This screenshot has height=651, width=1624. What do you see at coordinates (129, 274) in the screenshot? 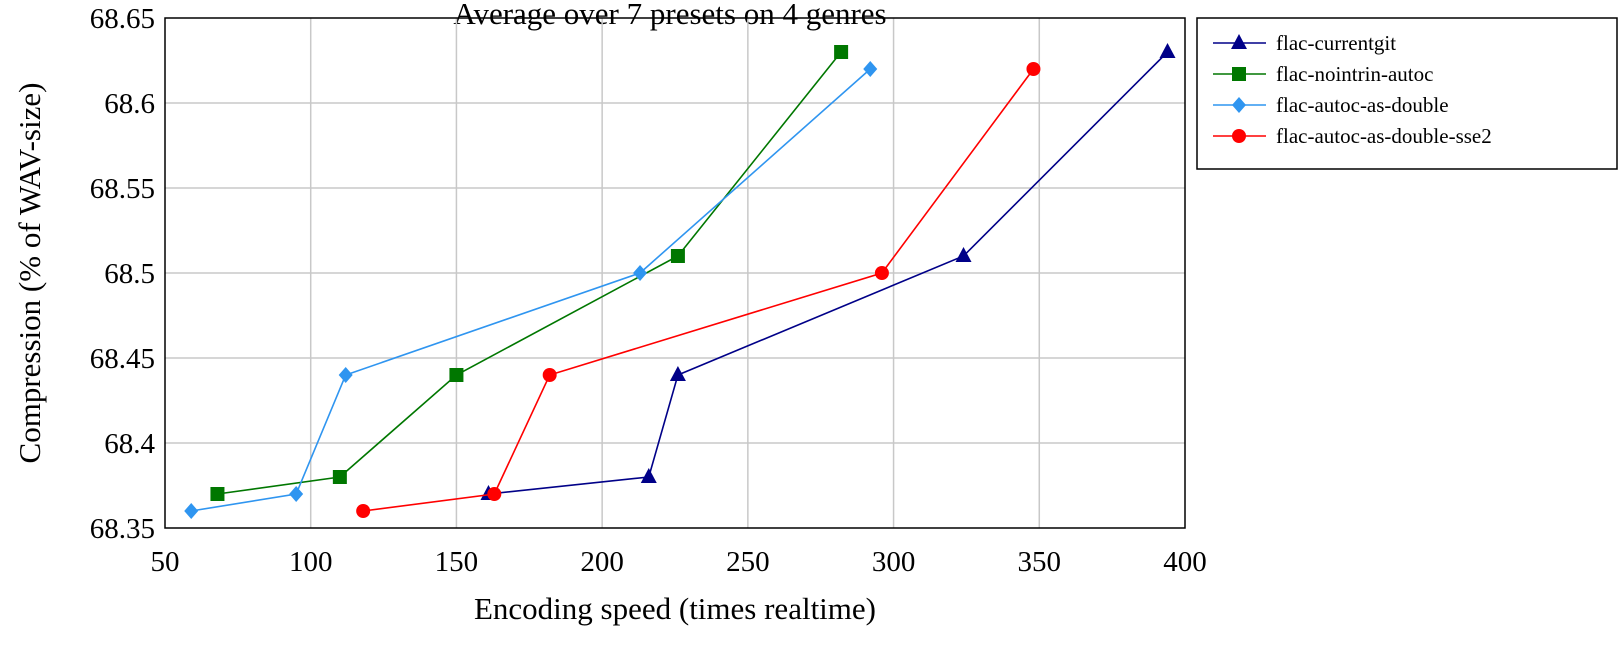
I see `y-tick-label: 68.5` at bounding box center [129, 274].